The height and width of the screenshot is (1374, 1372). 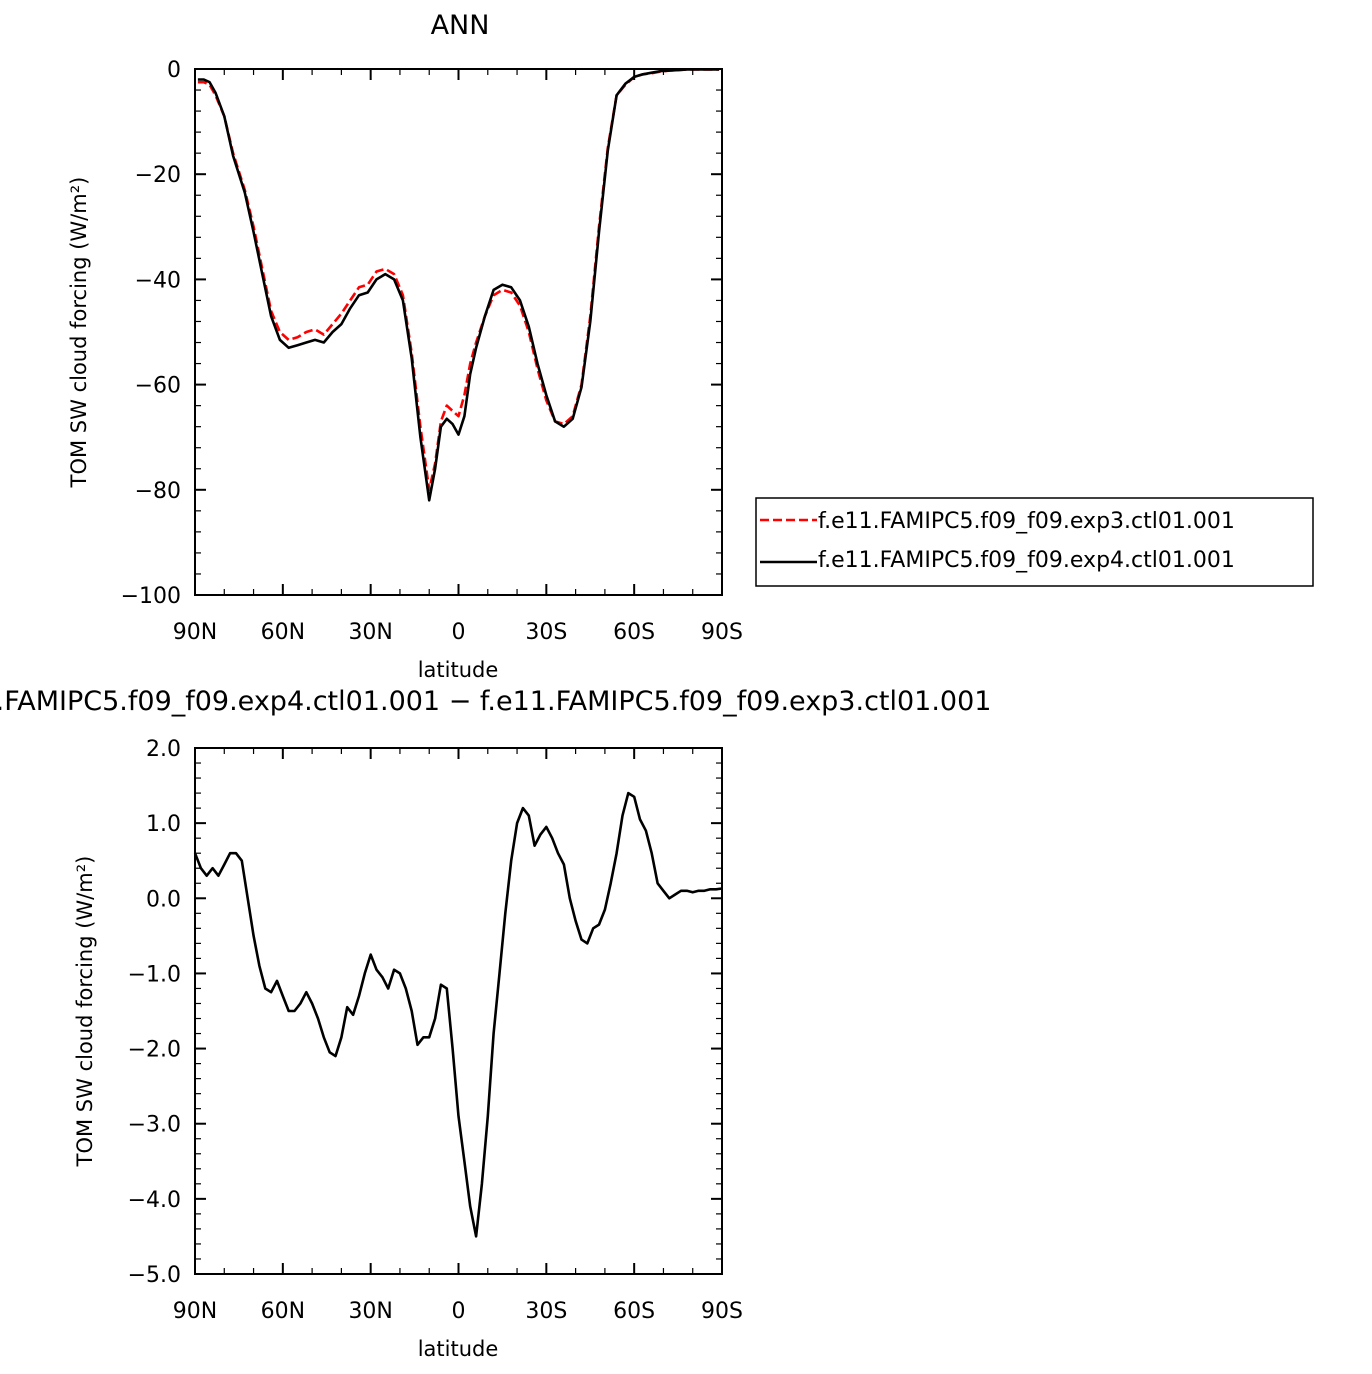 I want to click on y-tick-label: −40, so click(x=158, y=280).